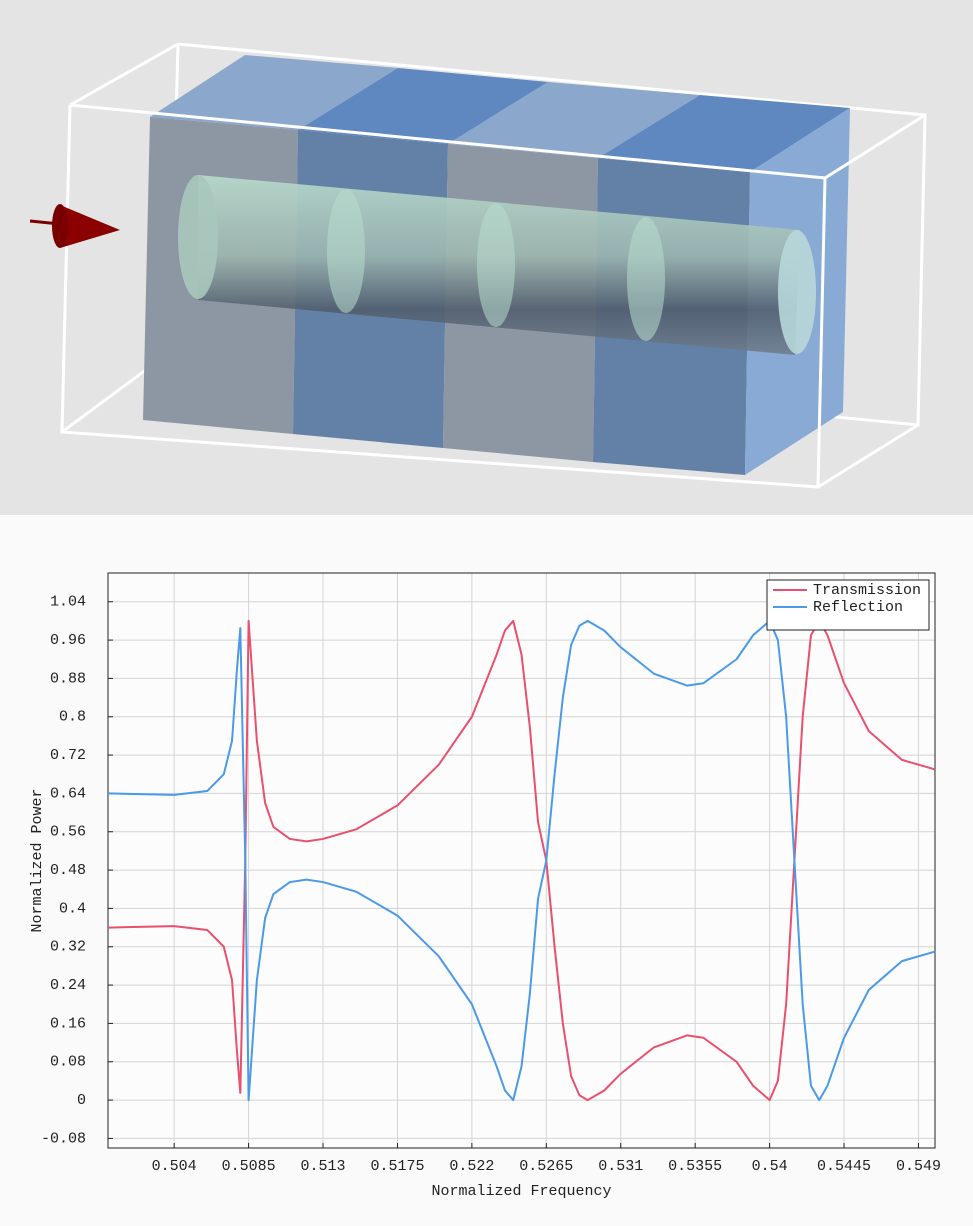 This screenshot has height=1226, width=973. I want to click on x-tick-label: 0.531, so click(620, 1166).